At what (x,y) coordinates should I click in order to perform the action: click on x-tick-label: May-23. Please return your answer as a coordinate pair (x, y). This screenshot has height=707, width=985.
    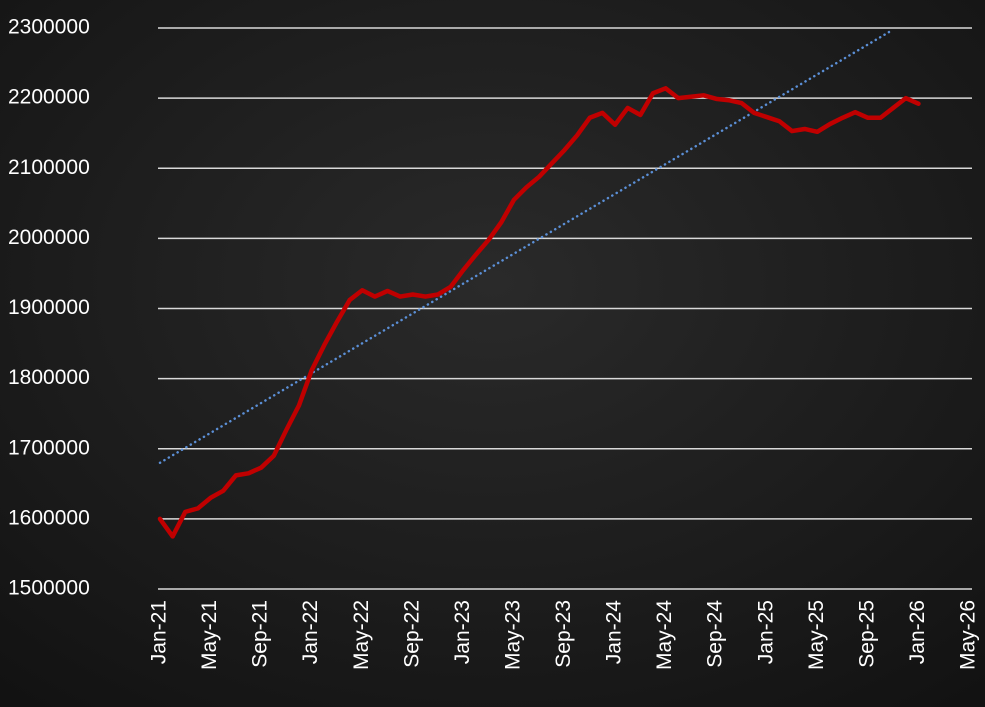
    Looking at the image, I should click on (512, 635).